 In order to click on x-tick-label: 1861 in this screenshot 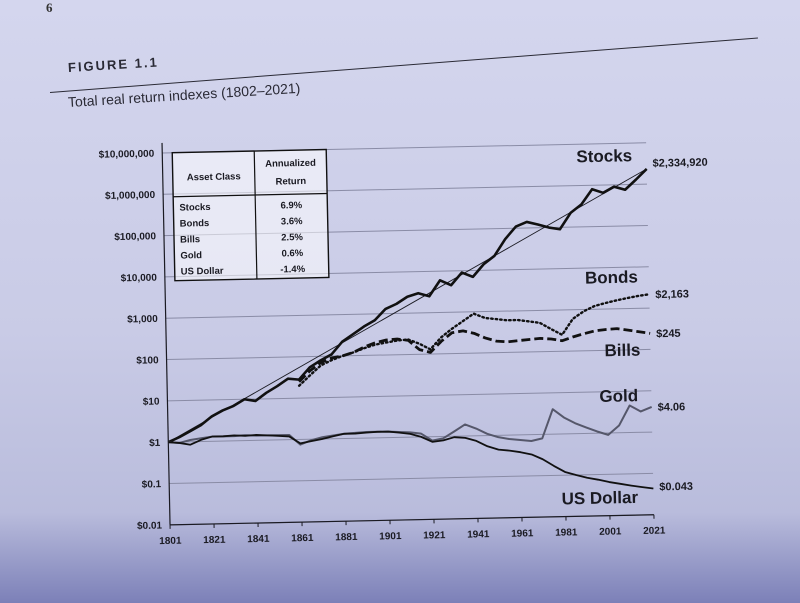, I will do `click(302, 538)`.